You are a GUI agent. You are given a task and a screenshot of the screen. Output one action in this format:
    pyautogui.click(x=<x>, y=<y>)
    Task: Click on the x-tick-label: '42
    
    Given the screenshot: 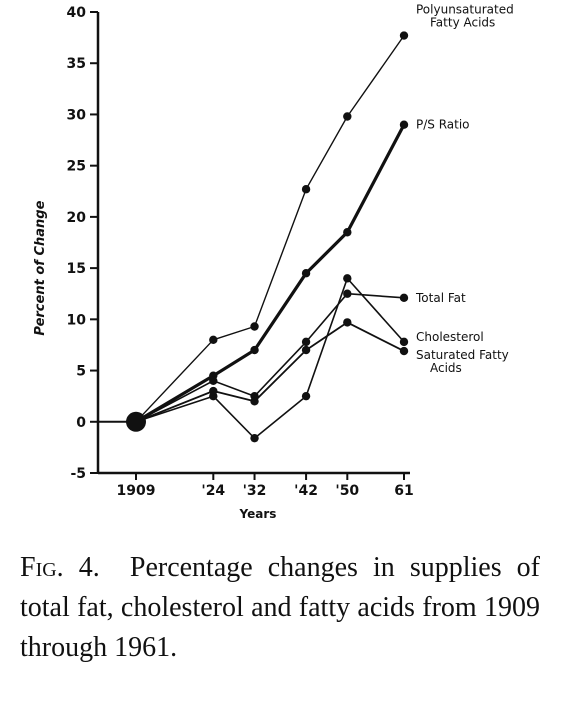 What is the action you would take?
    pyautogui.click(x=306, y=491)
    